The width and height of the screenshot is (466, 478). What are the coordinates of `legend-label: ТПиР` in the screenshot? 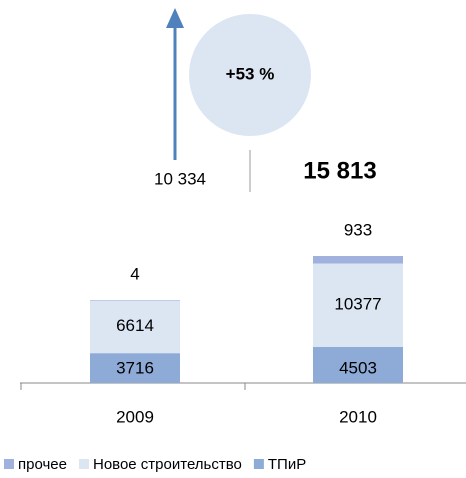 It's located at (287, 464).